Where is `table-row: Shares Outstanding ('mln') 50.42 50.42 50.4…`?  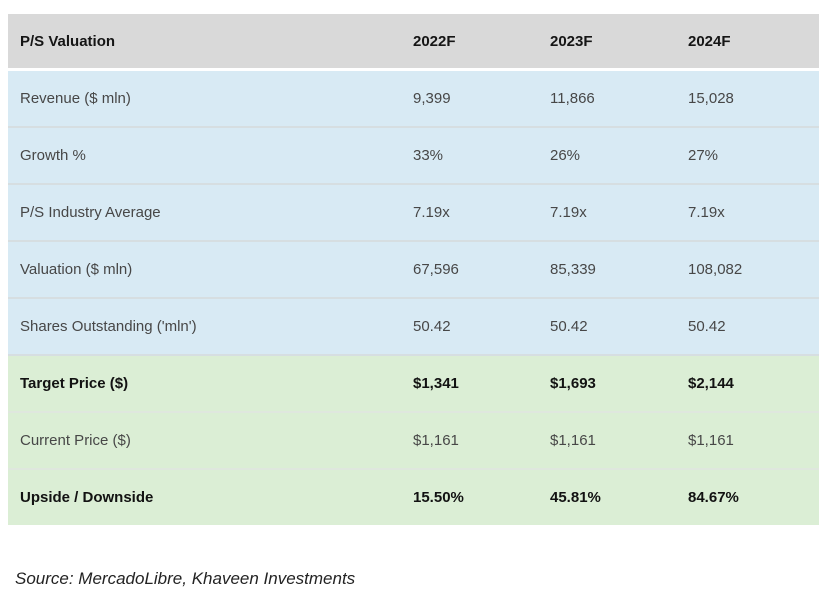
table-row: Shares Outstanding ('mln') 50.42 50.42 50.4… is located at coordinates (413, 327).